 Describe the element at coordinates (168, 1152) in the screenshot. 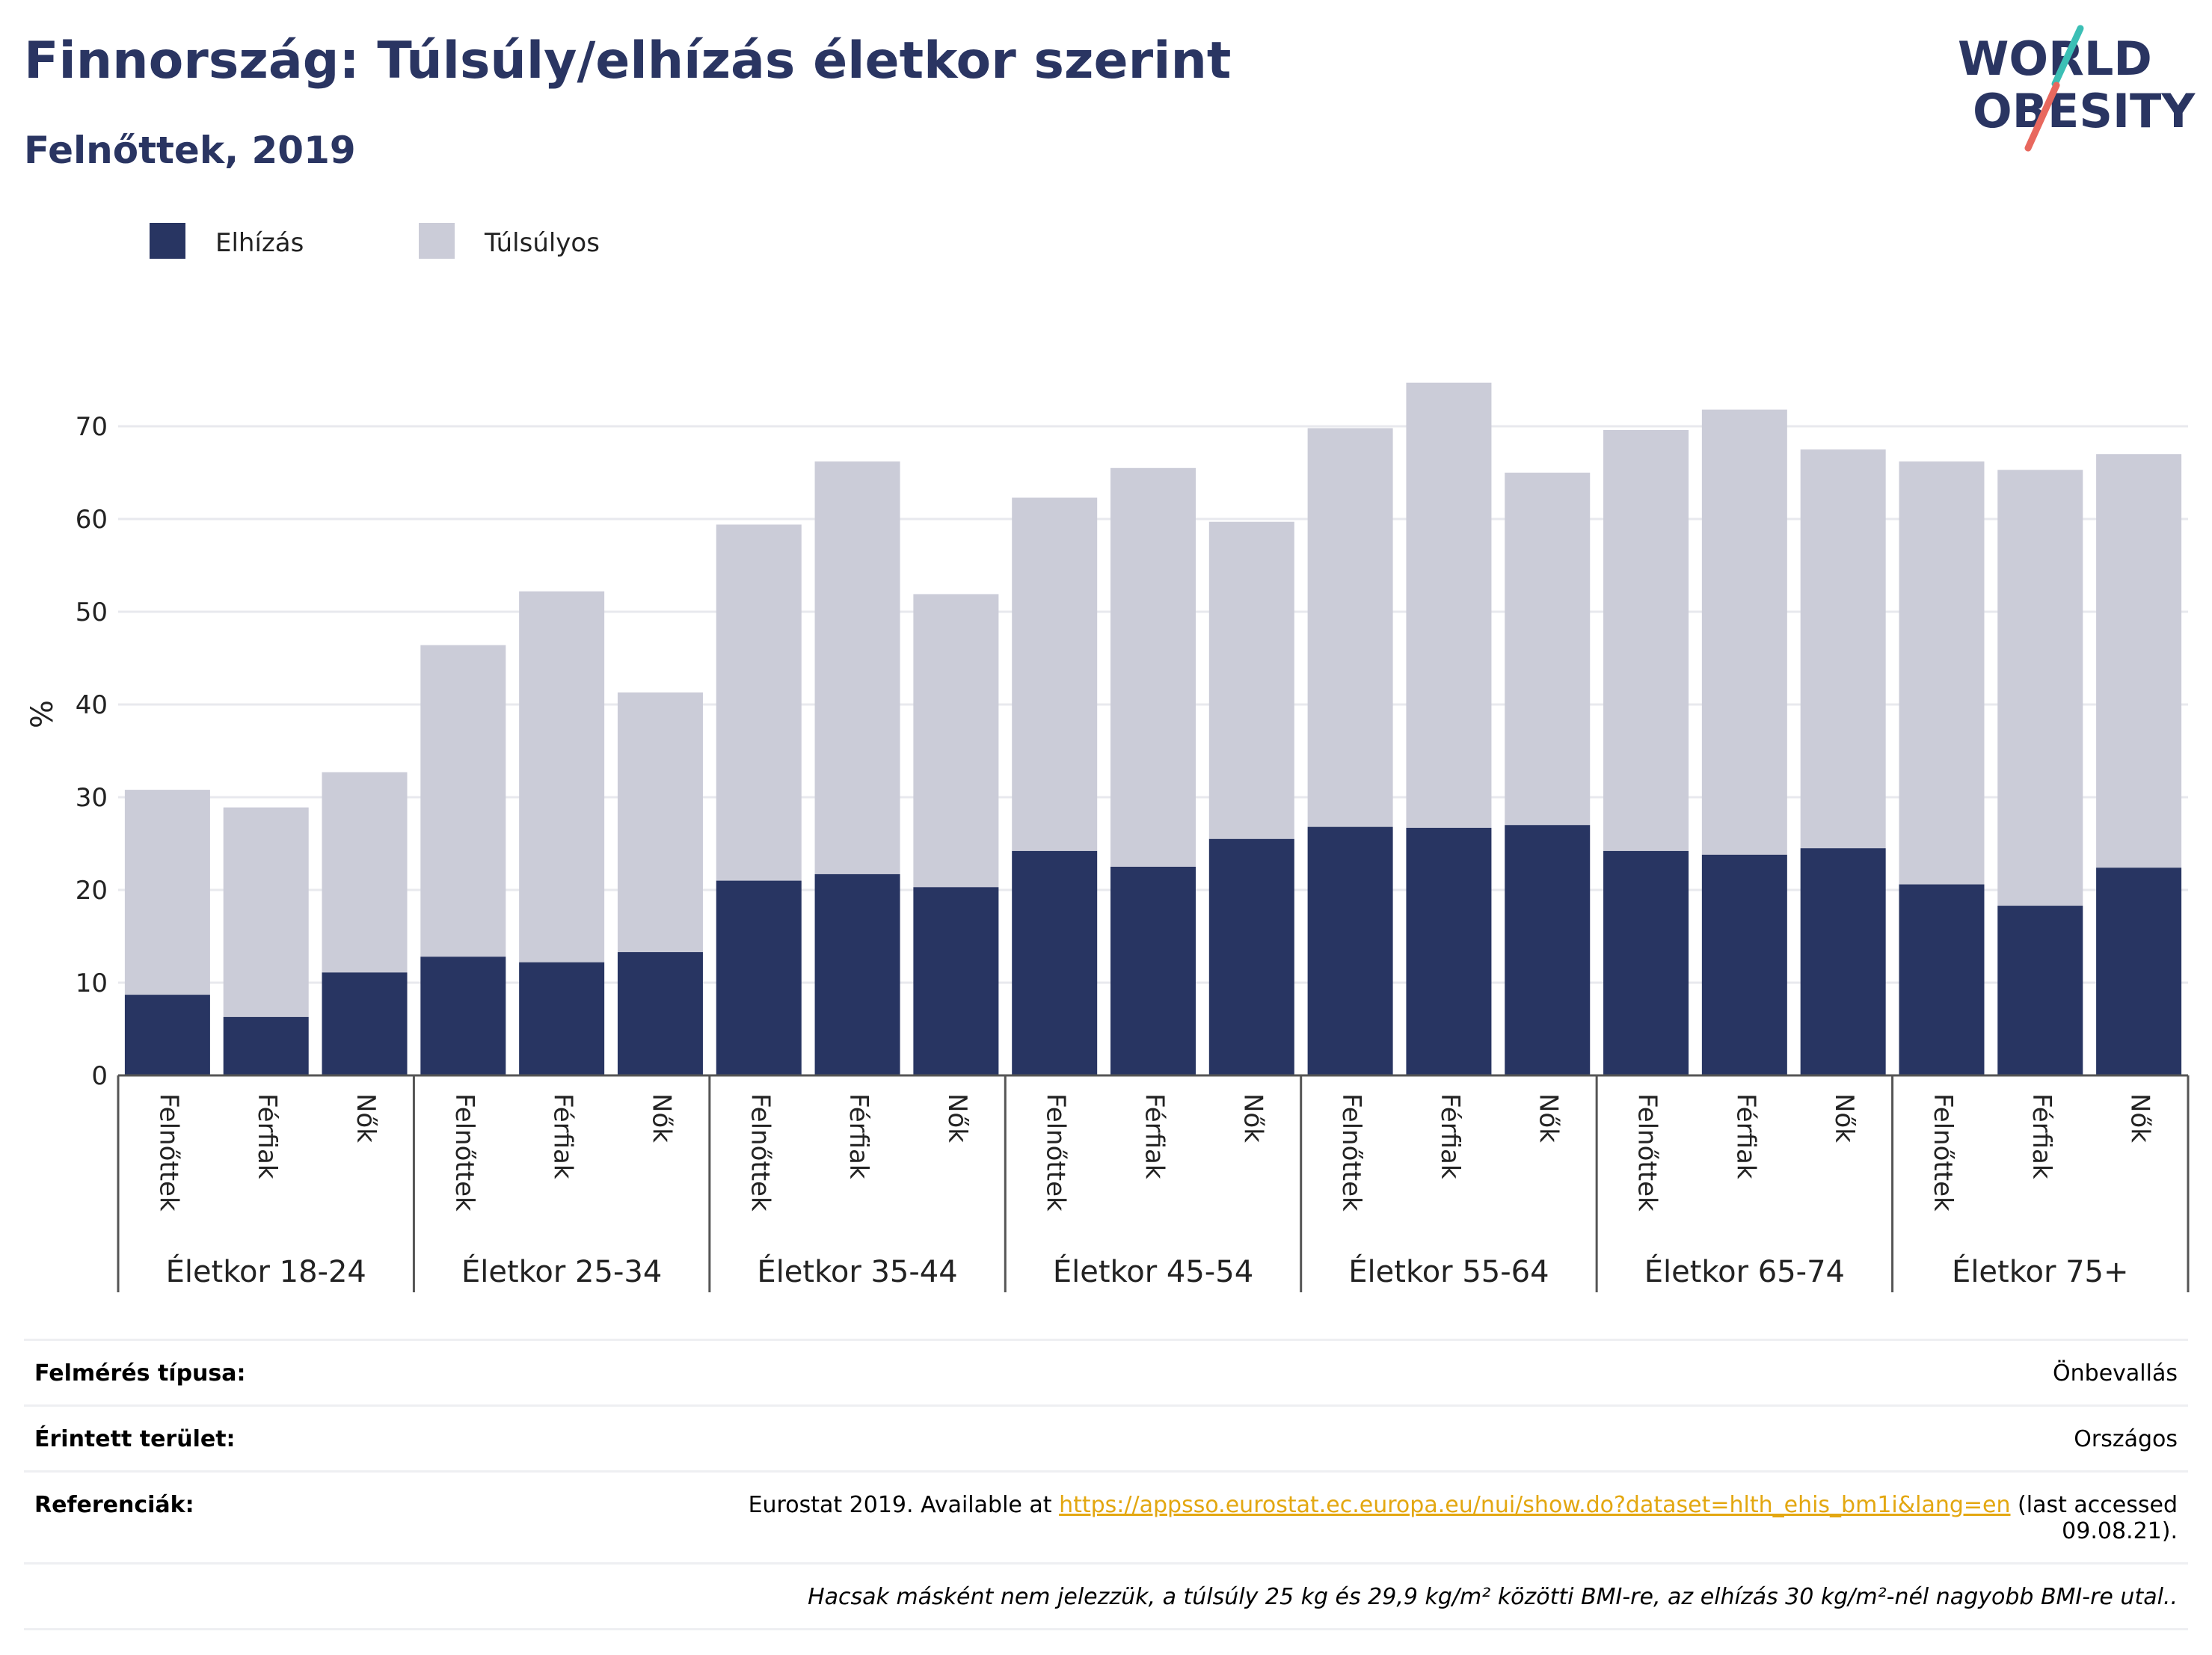

I see `x-sub-label-g0-s0: Felnőttek` at that location.